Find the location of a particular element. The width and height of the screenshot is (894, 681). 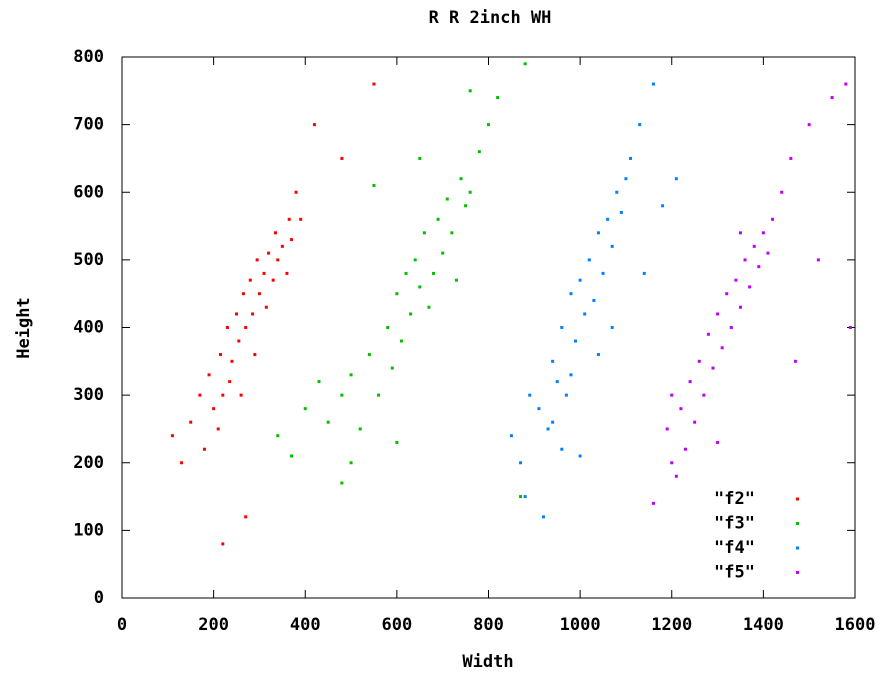

x-tick-label: 400 is located at coordinates (305, 625).